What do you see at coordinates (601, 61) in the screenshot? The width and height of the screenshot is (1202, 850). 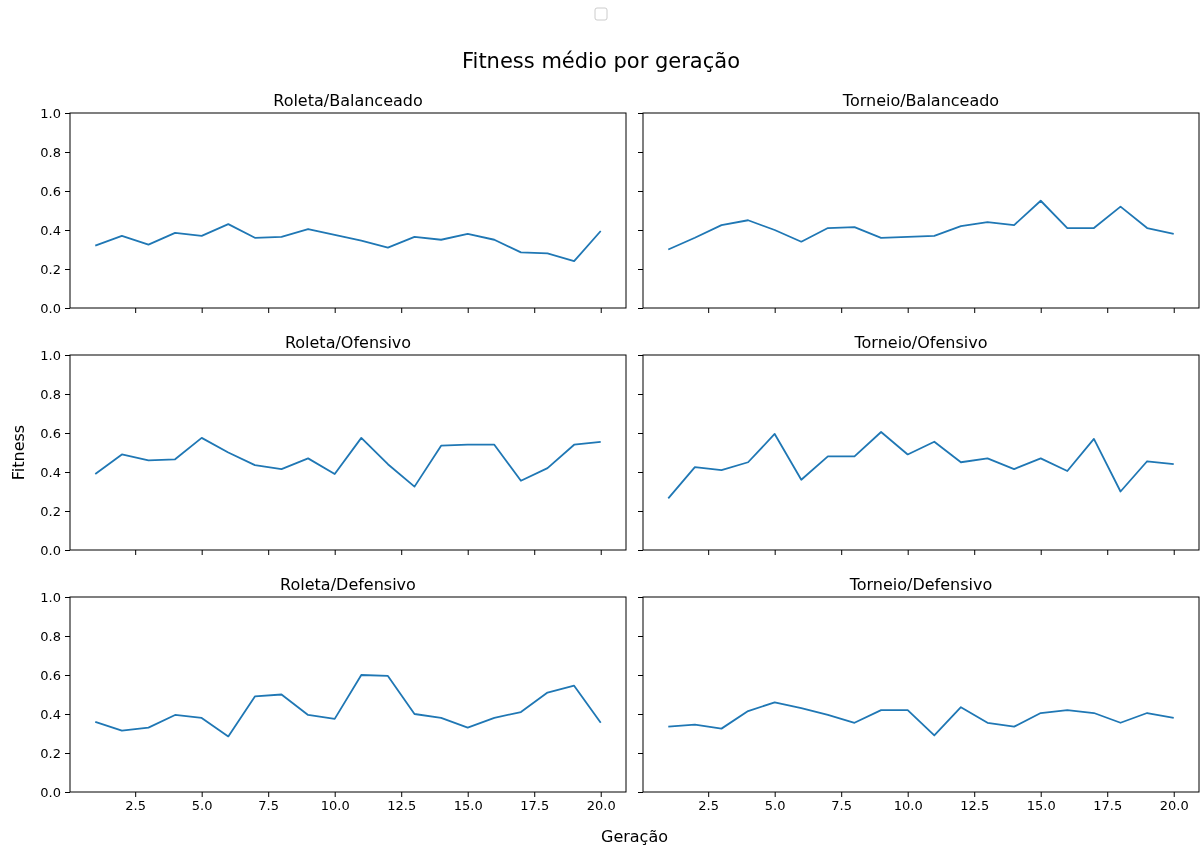 I see `text: Fitness médio por geração` at bounding box center [601, 61].